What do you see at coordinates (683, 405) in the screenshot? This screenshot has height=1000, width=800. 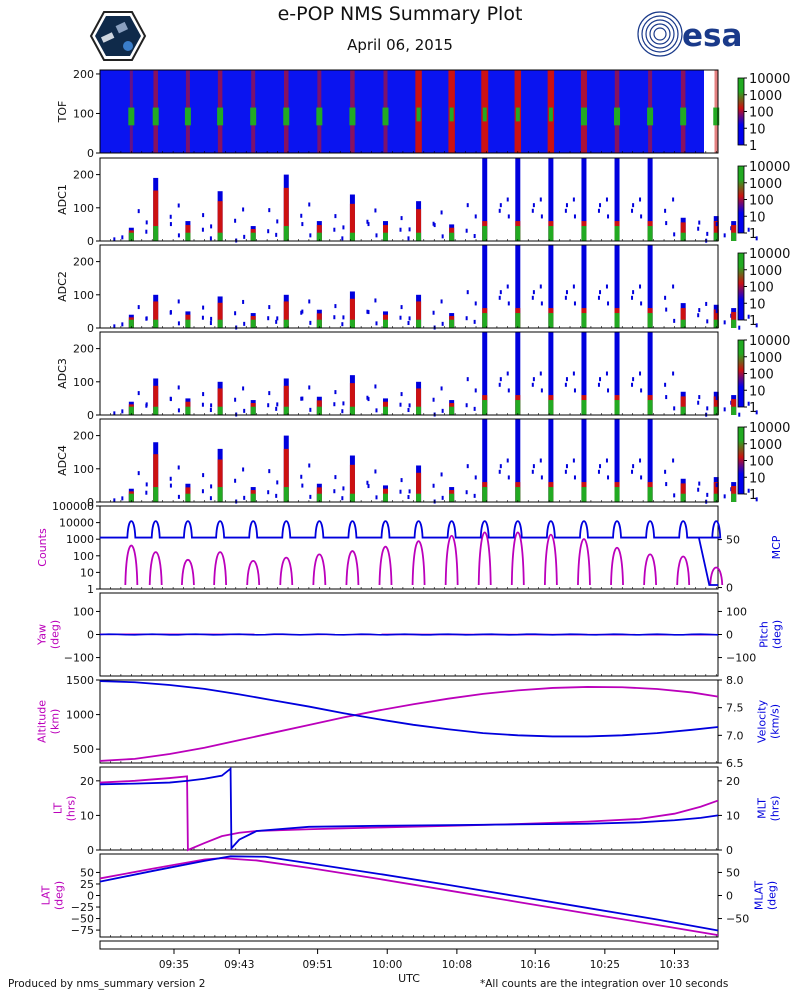 I see `adc3-burst-red` at bounding box center [683, 405].